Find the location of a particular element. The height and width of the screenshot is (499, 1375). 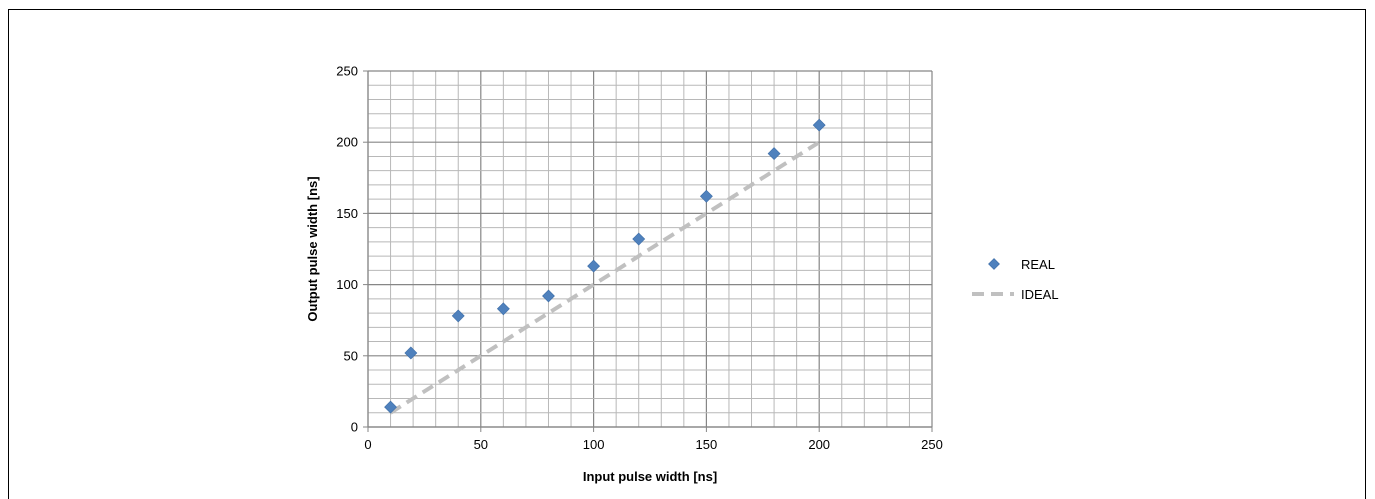

legend-swatch-real is located at coordinates (994, 264).